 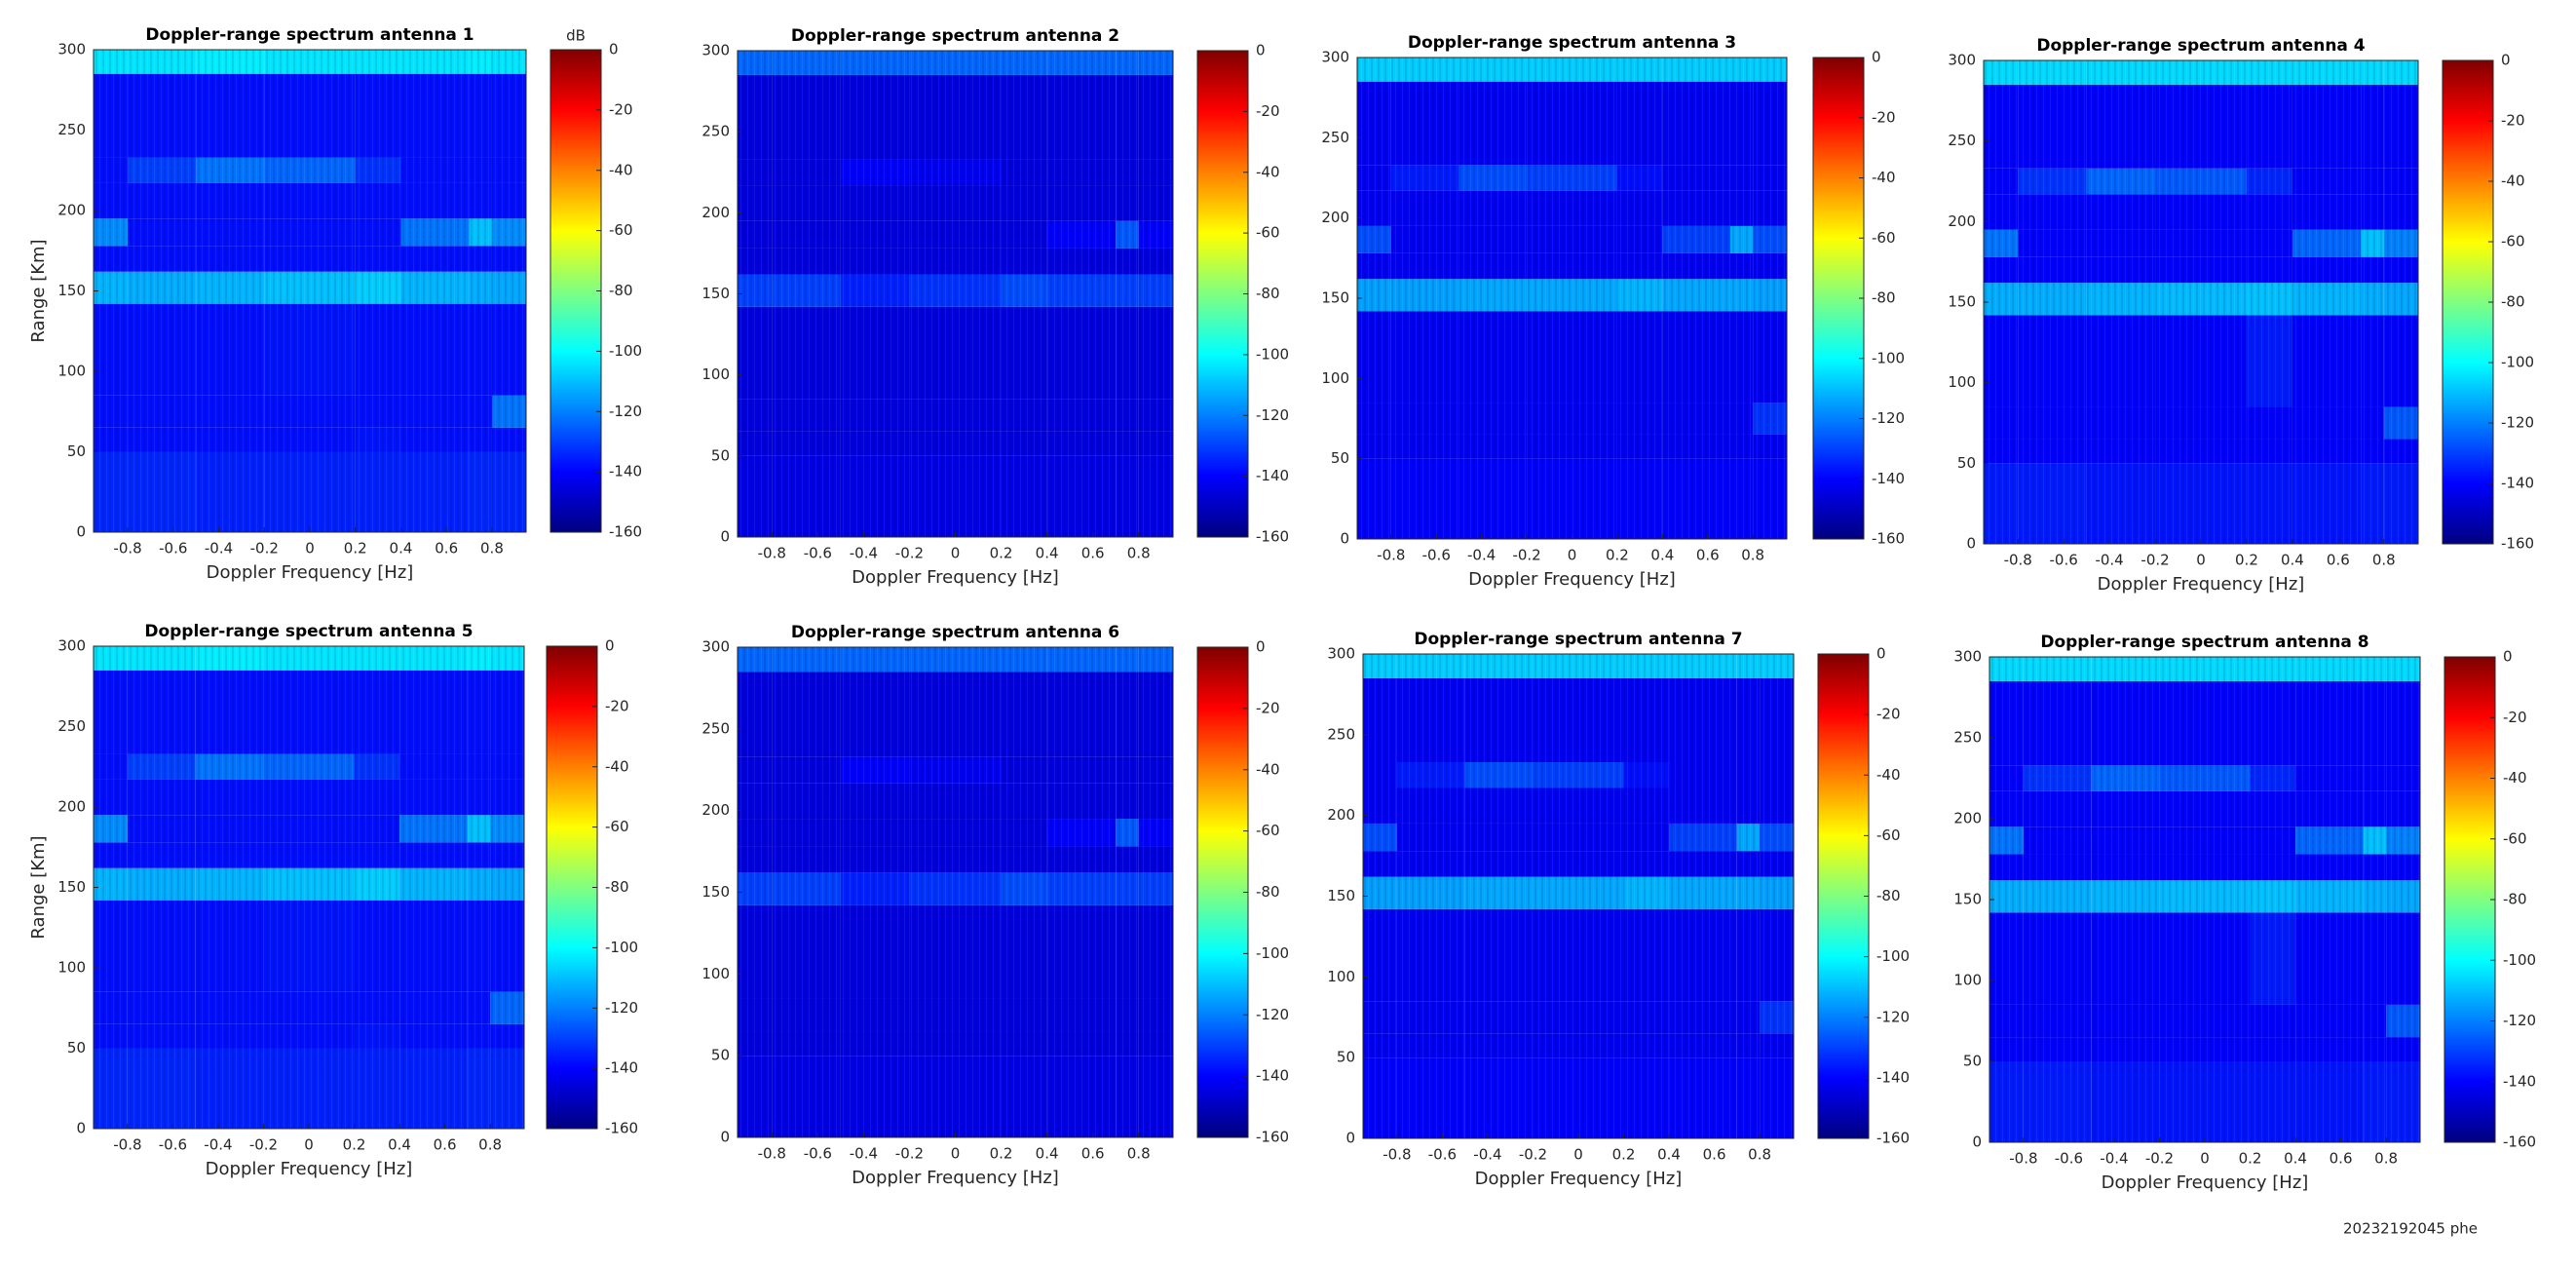 What do you see at coordinates (955, 632) in the screenshot?
I see `chart-title: Doppler-range spectrum antenna 6` at bounding box center [955, 632].